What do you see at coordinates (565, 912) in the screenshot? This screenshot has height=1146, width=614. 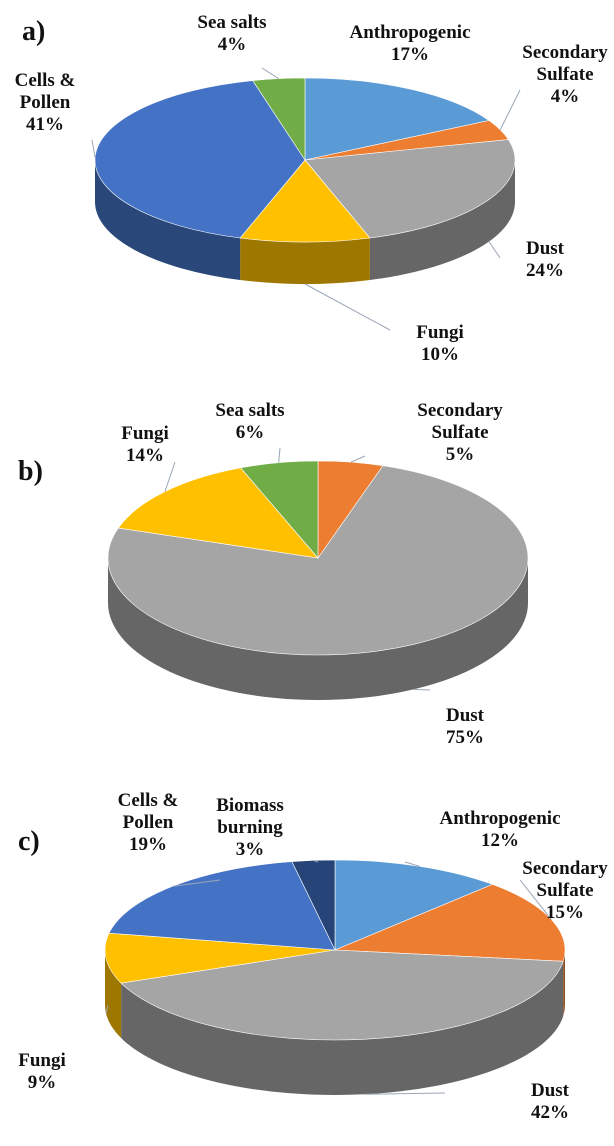 I see `value-label: 15%` at bounding box center [565, 912].